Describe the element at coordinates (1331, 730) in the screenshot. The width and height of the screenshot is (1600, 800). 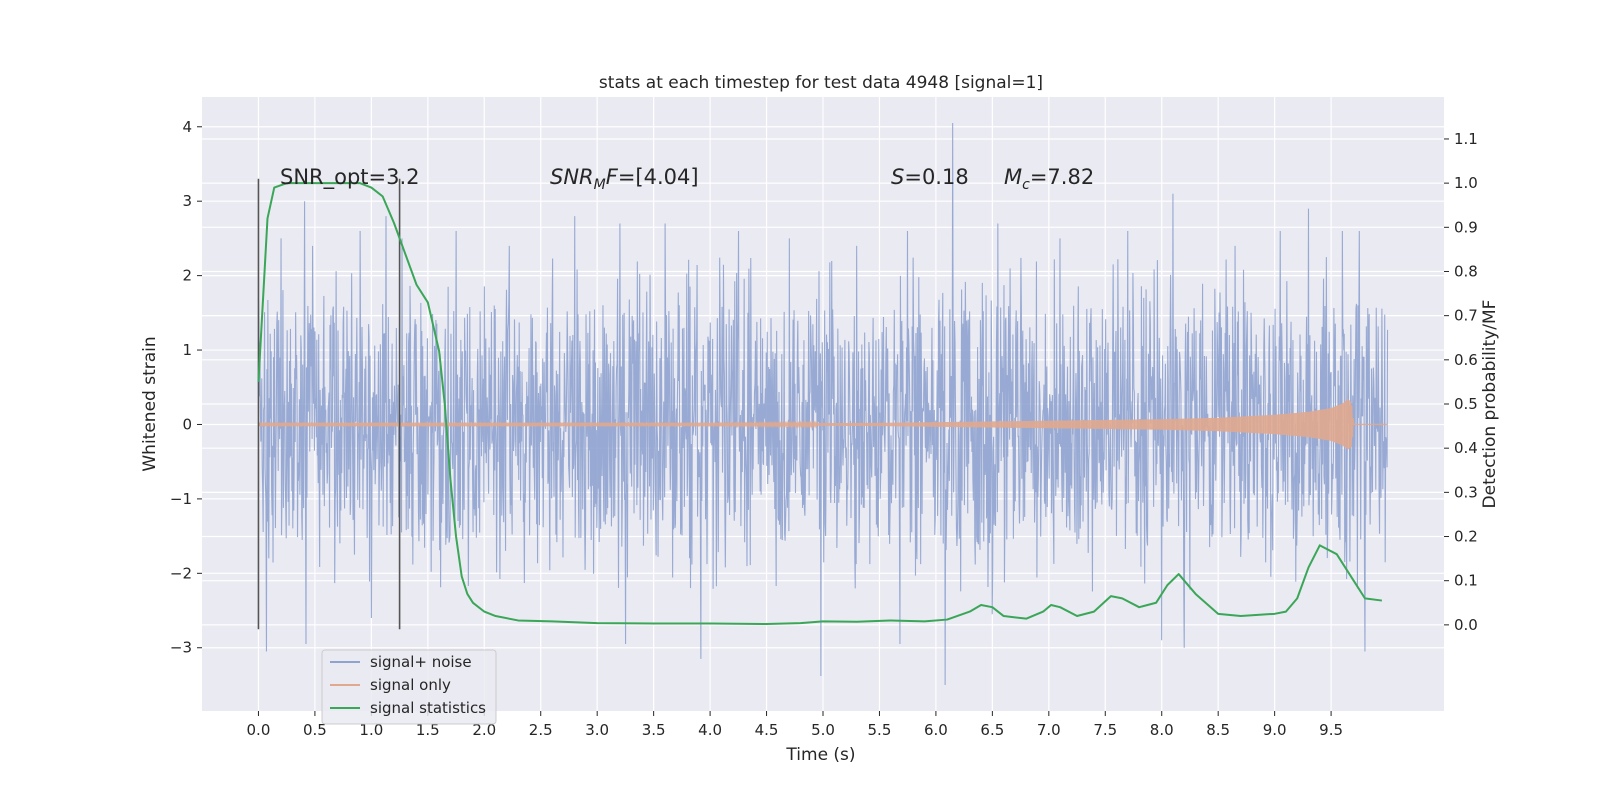
I see `x-tick-label: 9.5` at that location.